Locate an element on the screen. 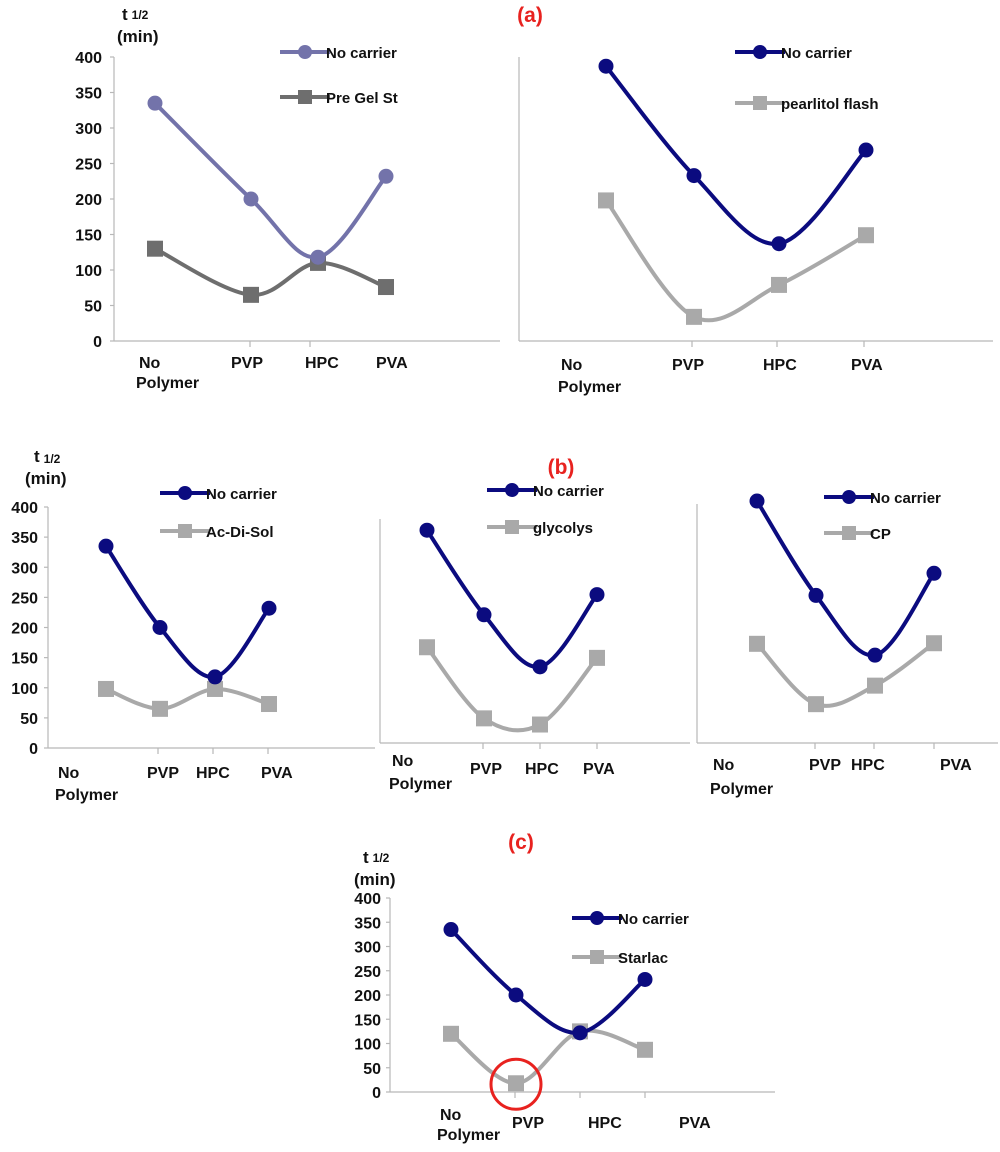  chart-b-cp: No Polymer PVP HPC PVA No carrier CP is located at coordinates (847, 644).